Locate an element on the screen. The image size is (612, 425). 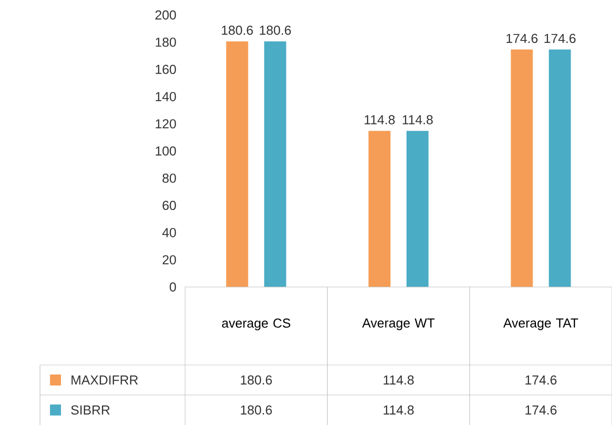
y-tick-label: 160 is located at coordinates (166, 69).